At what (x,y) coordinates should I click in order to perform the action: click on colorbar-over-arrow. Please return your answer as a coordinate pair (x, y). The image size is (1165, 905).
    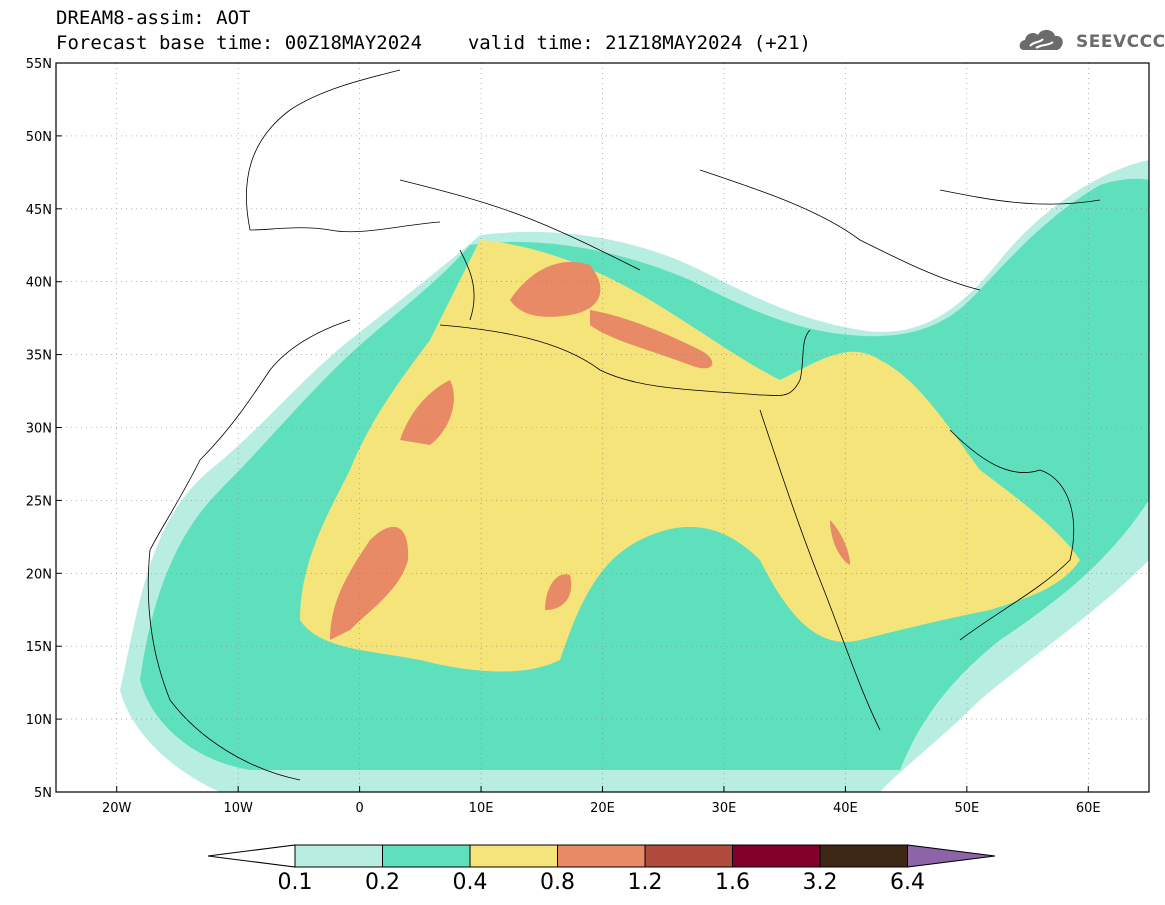
    Looking at the image, I should click on (951, 856).